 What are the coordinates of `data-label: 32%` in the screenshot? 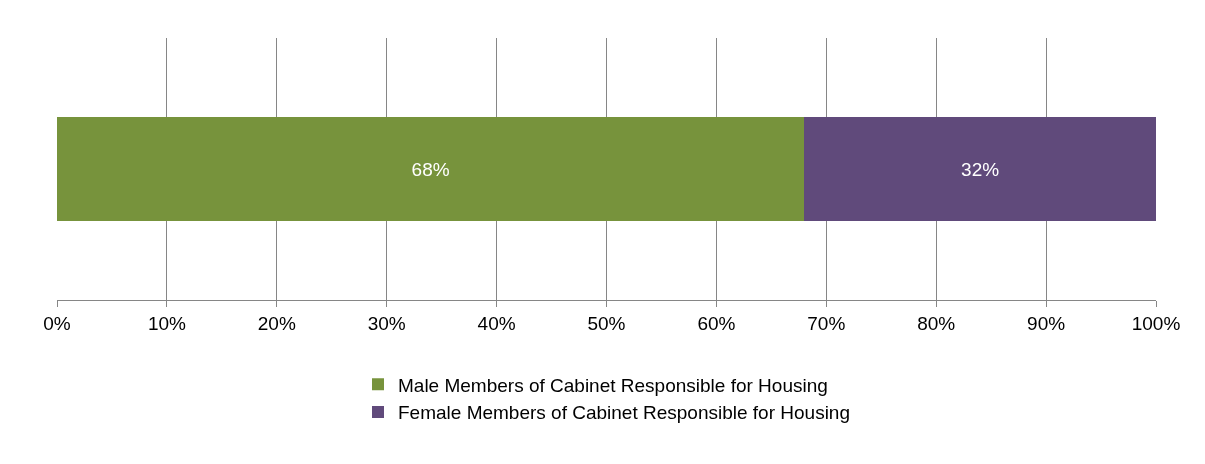 It's located at (980, 169).